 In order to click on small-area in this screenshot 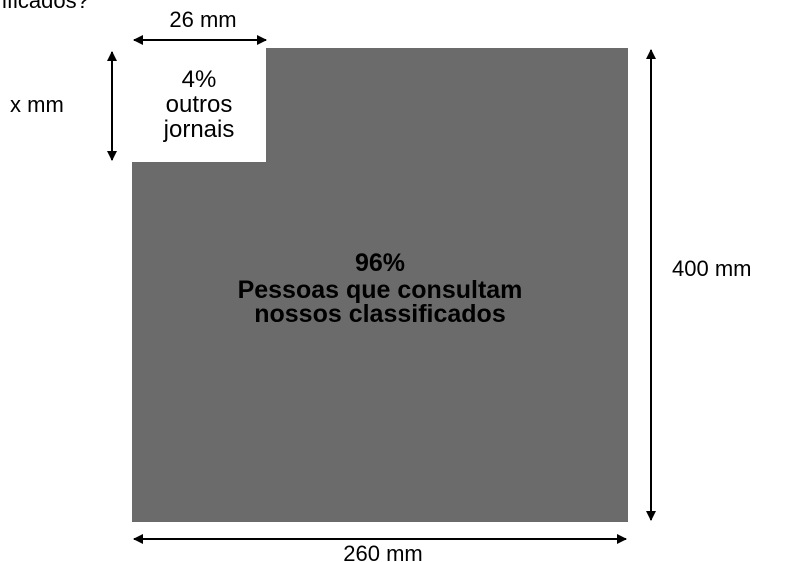, I will do `click(199, 105)`.